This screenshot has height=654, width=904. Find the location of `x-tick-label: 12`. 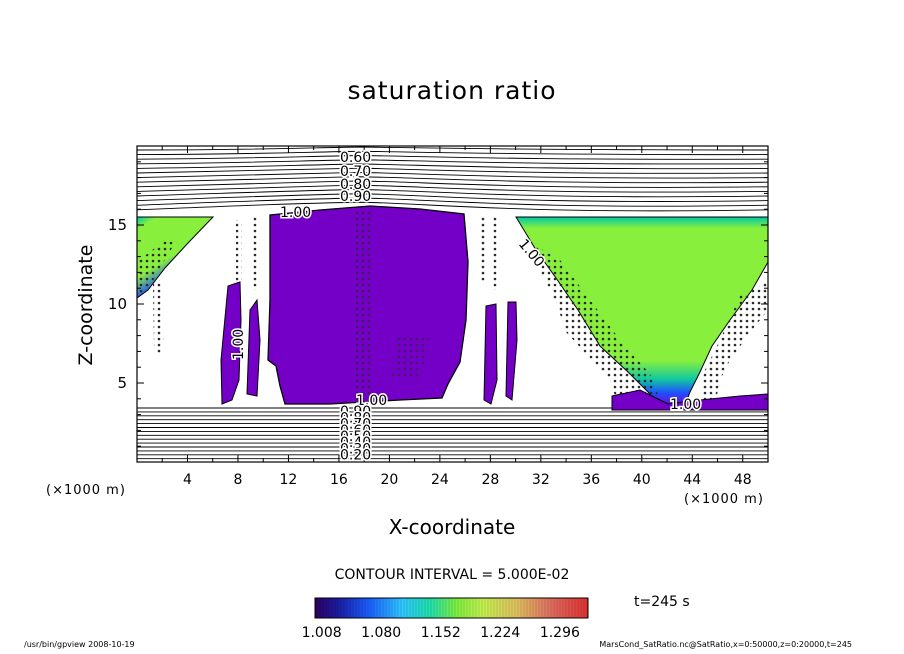

x-tick-label: 12 is located at coordinates (289, 480).